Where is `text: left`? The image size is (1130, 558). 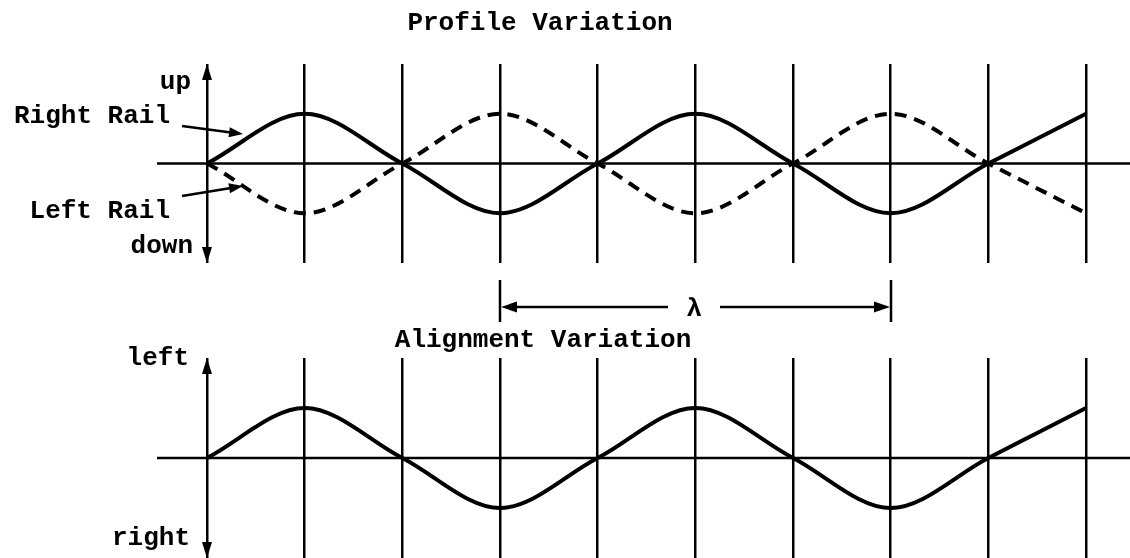
text: left is located at coordinates (157, 357).